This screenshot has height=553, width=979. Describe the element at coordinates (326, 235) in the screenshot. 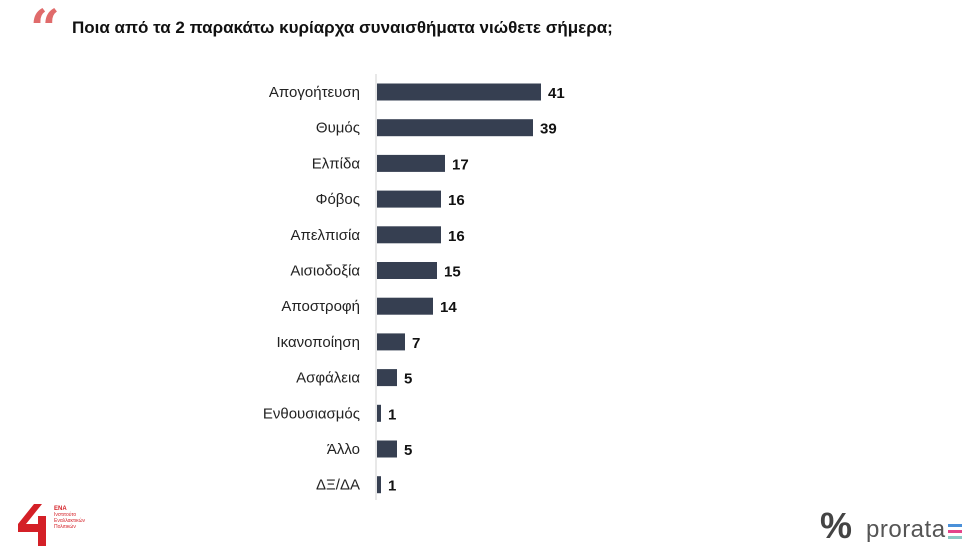

I see `category-label: Απελπισία` at that location.